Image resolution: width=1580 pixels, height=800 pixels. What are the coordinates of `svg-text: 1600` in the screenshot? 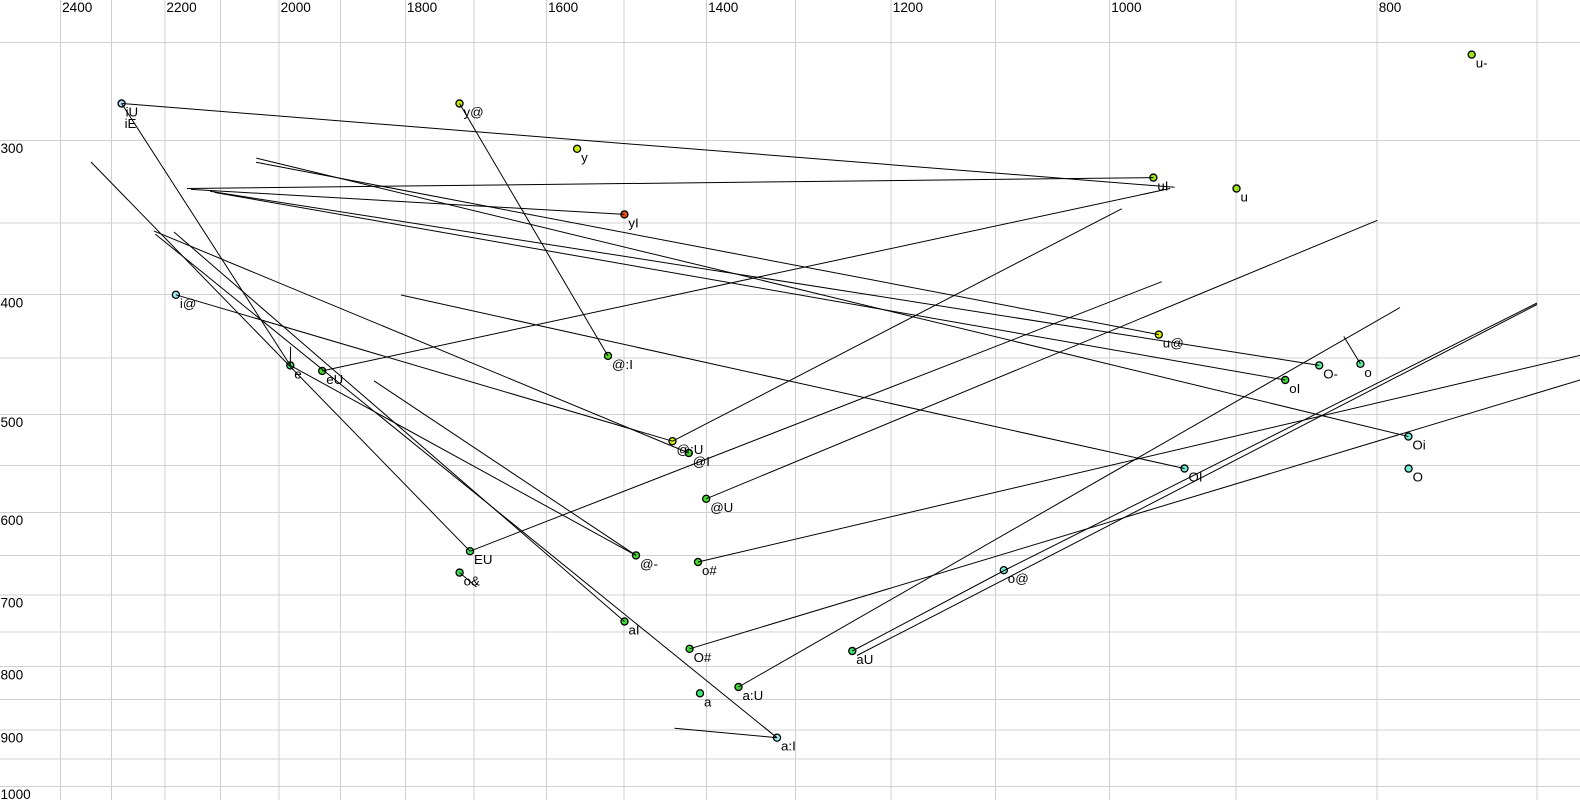 It's located at (563, 7).